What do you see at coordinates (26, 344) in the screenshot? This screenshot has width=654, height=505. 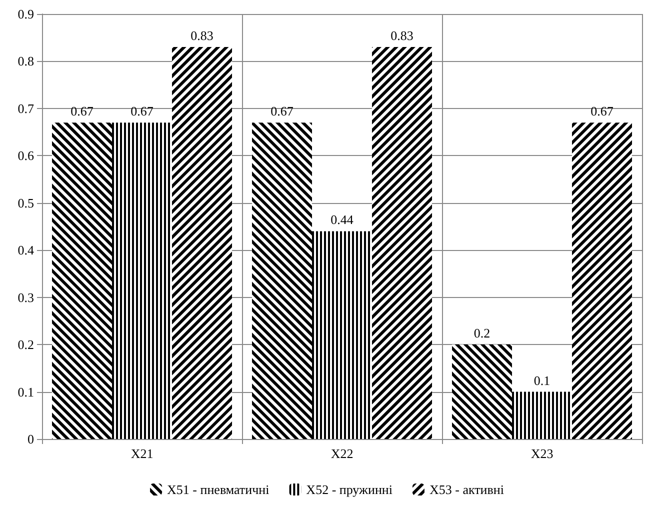 I see `y-tick-label: 0.2` at bounding box center [26, 344].